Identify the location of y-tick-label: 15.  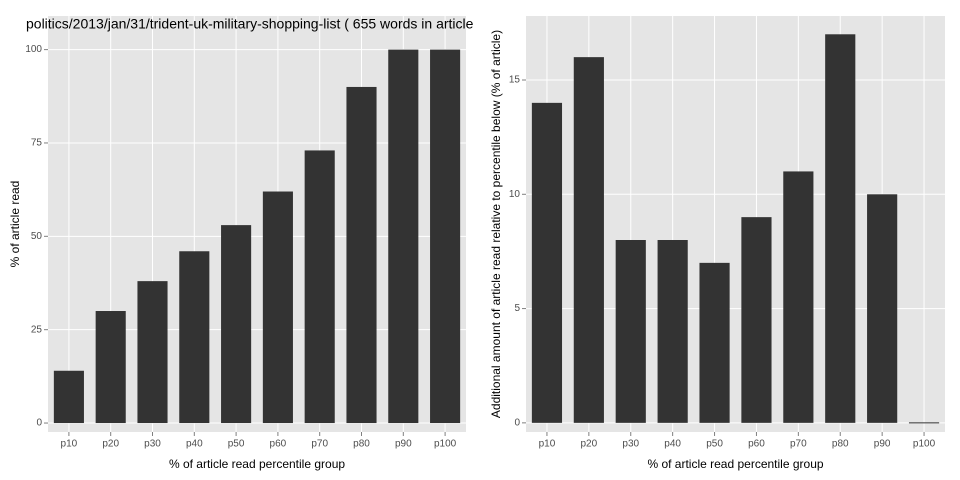
(515, 80).